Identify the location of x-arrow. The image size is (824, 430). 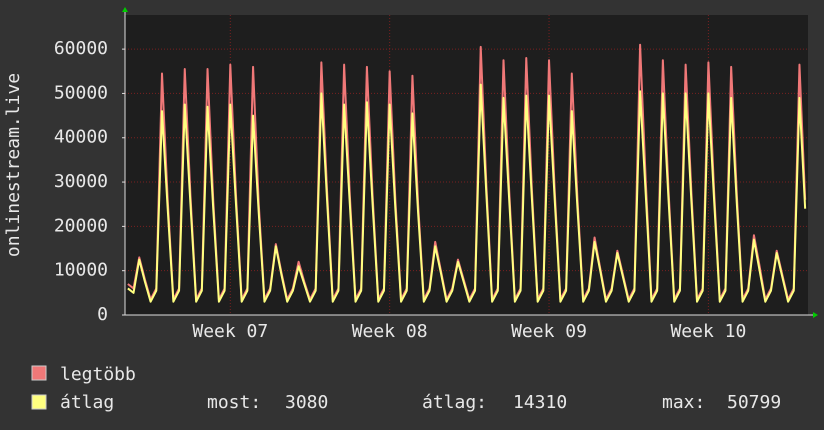
(815, 315).